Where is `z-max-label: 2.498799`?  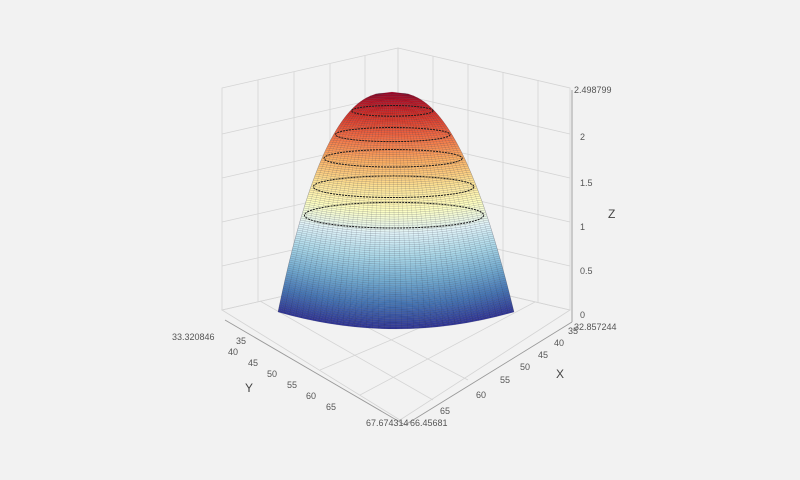
z-max-label: 2.498799 is located at coordinates (593, 90).